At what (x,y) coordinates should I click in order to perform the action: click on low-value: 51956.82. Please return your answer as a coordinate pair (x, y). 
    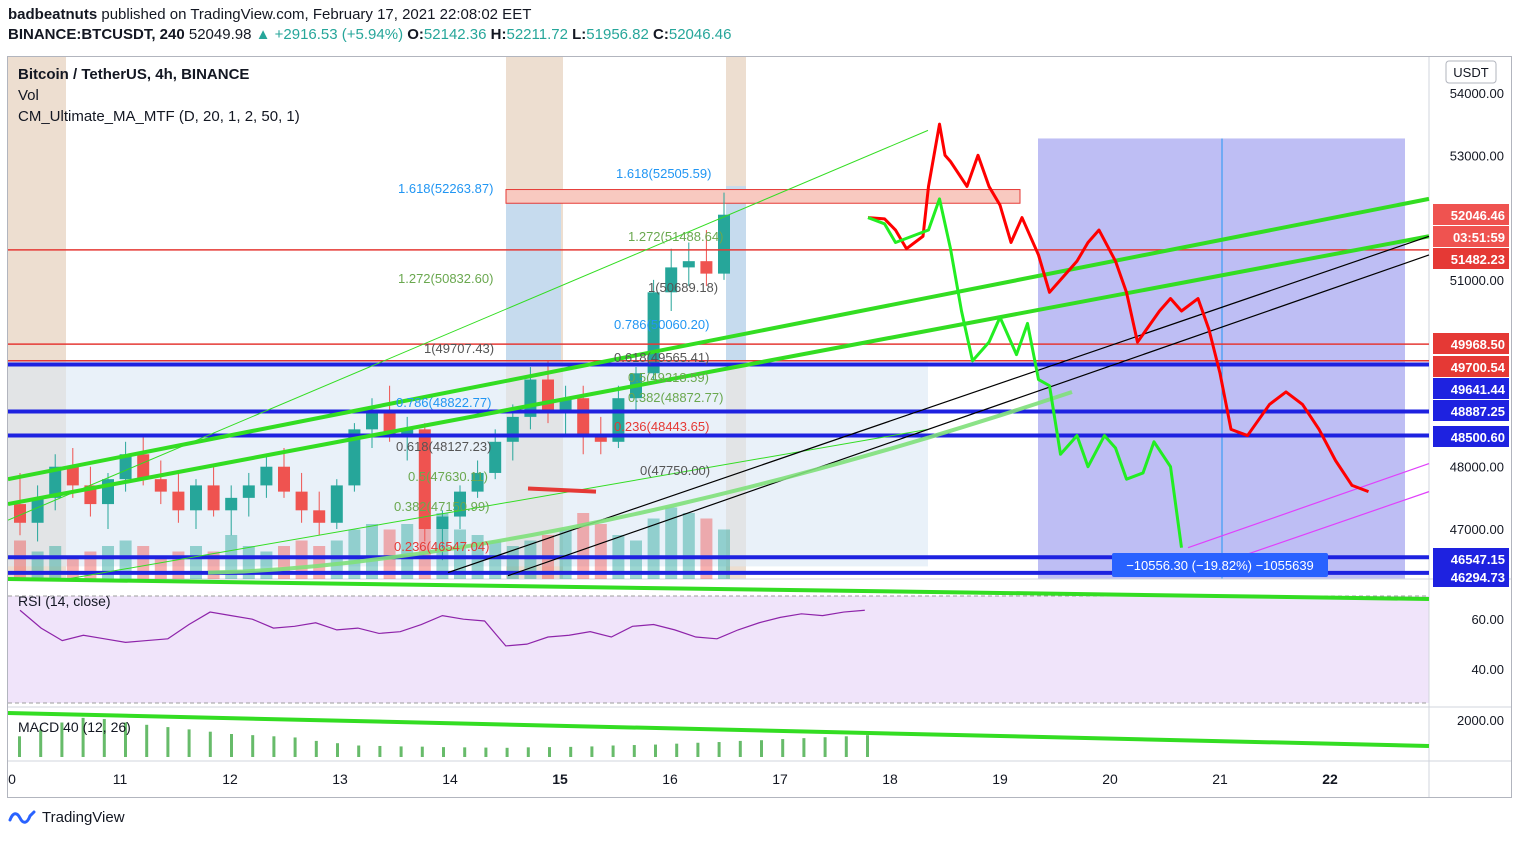
    Looking at the image, I should click on (617, 34).